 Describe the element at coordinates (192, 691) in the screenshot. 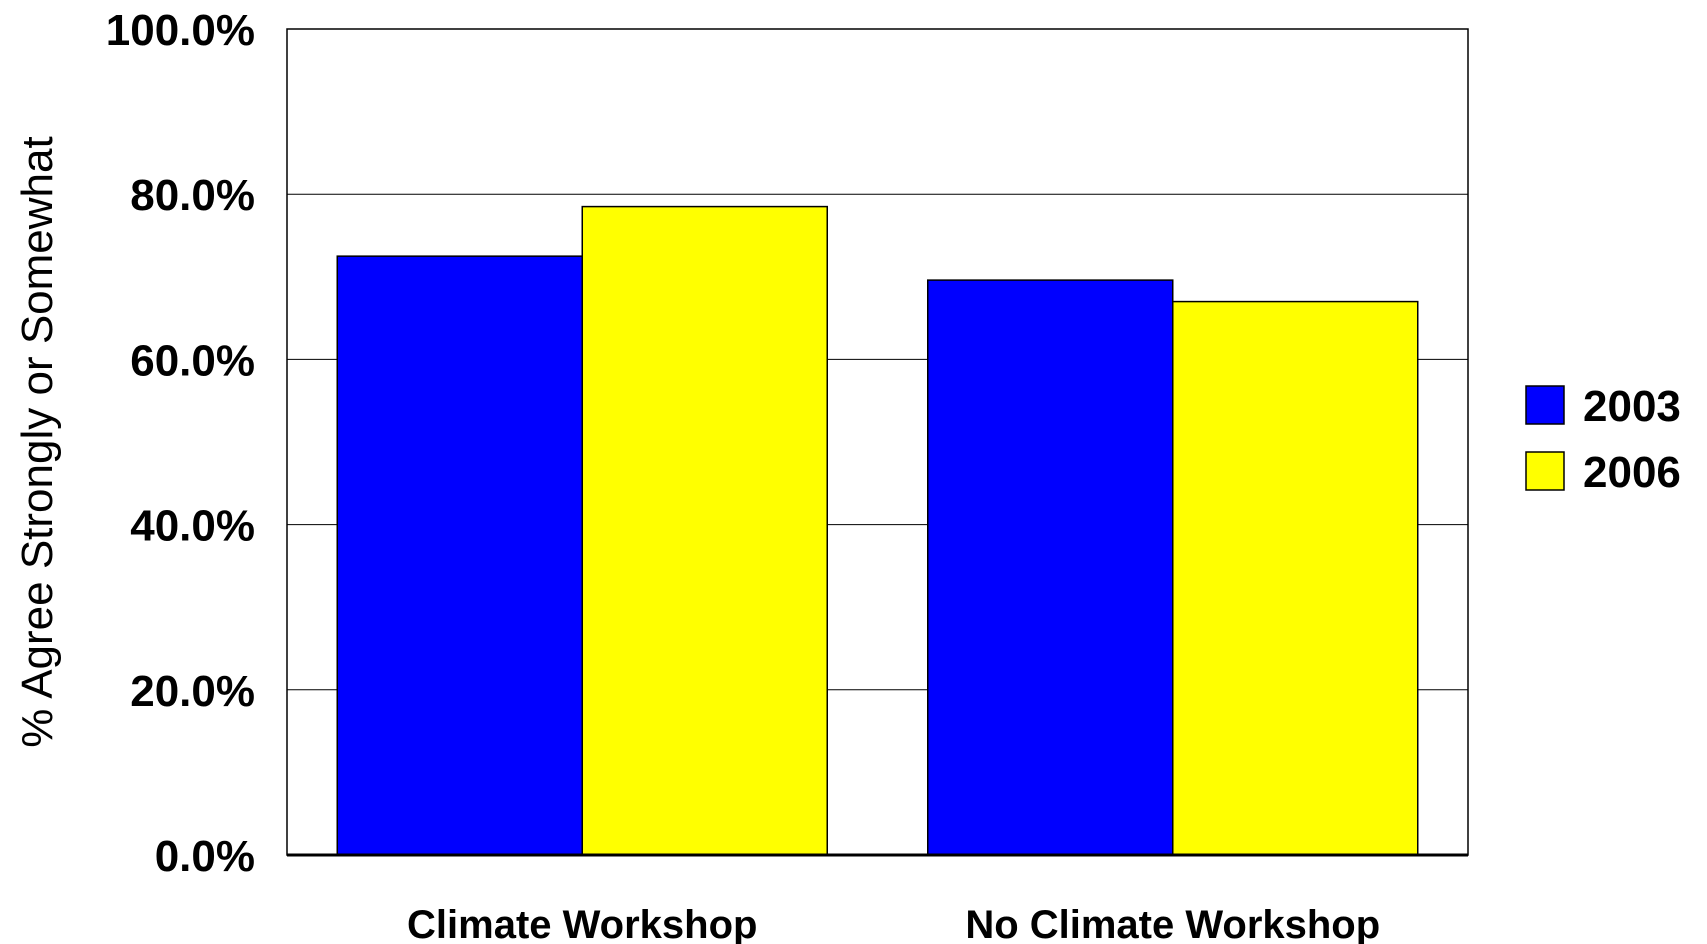

I see `y-tick-label: 20.0%` at that location.